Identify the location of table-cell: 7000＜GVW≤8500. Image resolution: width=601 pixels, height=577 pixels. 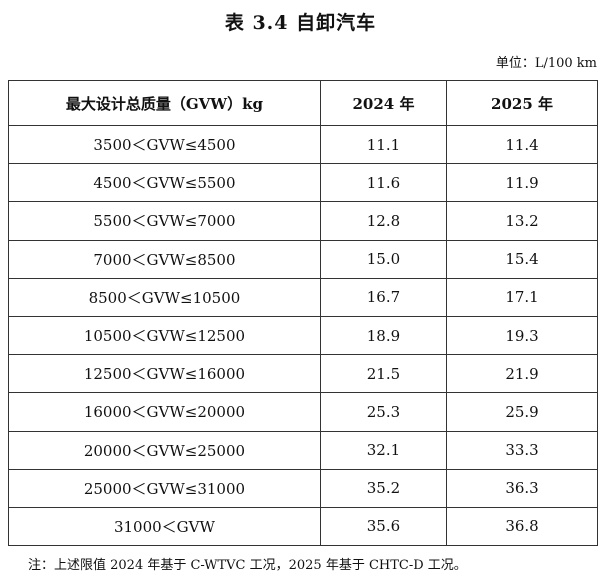
(164, 259).